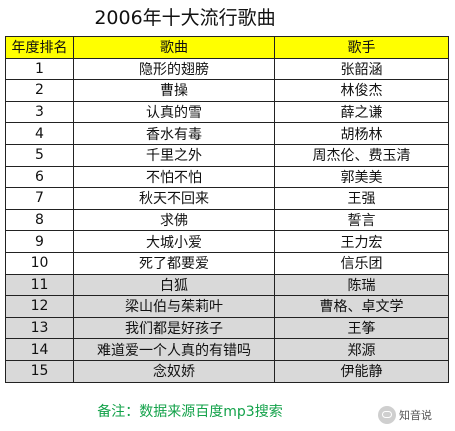 Image resolution: width=455 pixels, height=431 pixels. What do you see at coordinates (39, 306) in the screenshot?
I see `rank-cell: 12` at bounding box center [39, 306].